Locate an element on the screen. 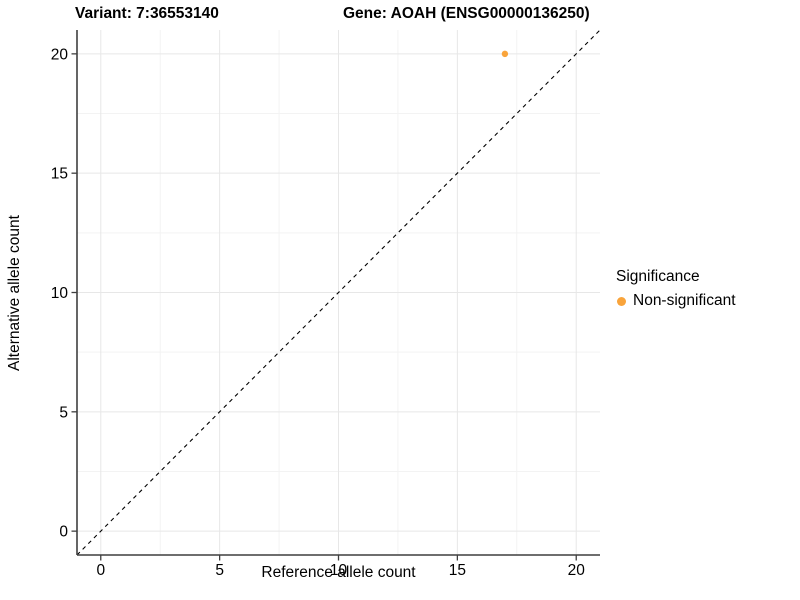  plot-title-gene: Gene: AOAH (ENSG00000136250) is located at coordinates (466, 13).